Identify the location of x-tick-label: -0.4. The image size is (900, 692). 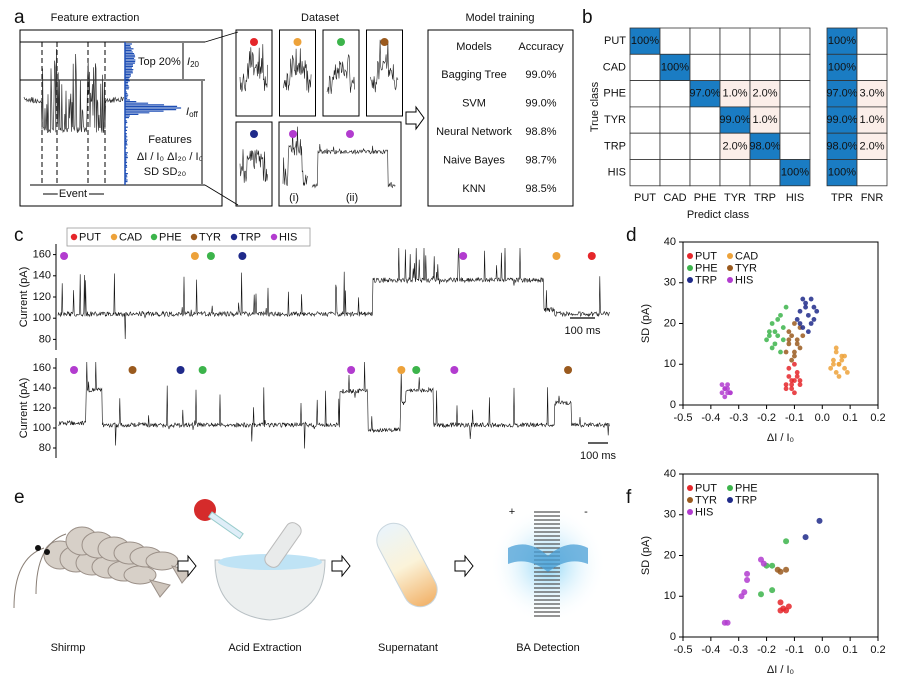
(710, 650).